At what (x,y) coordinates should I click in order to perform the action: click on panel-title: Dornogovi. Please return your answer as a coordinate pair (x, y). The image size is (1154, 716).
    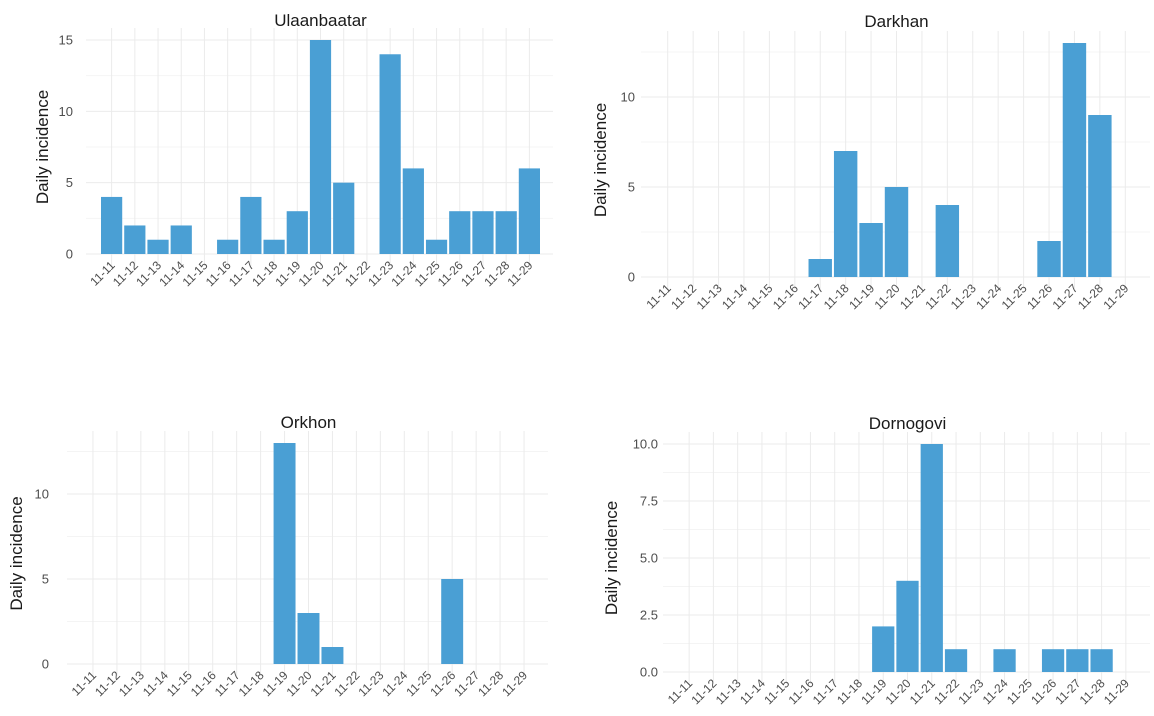
    Looking at the image, I should click on (908, 423).